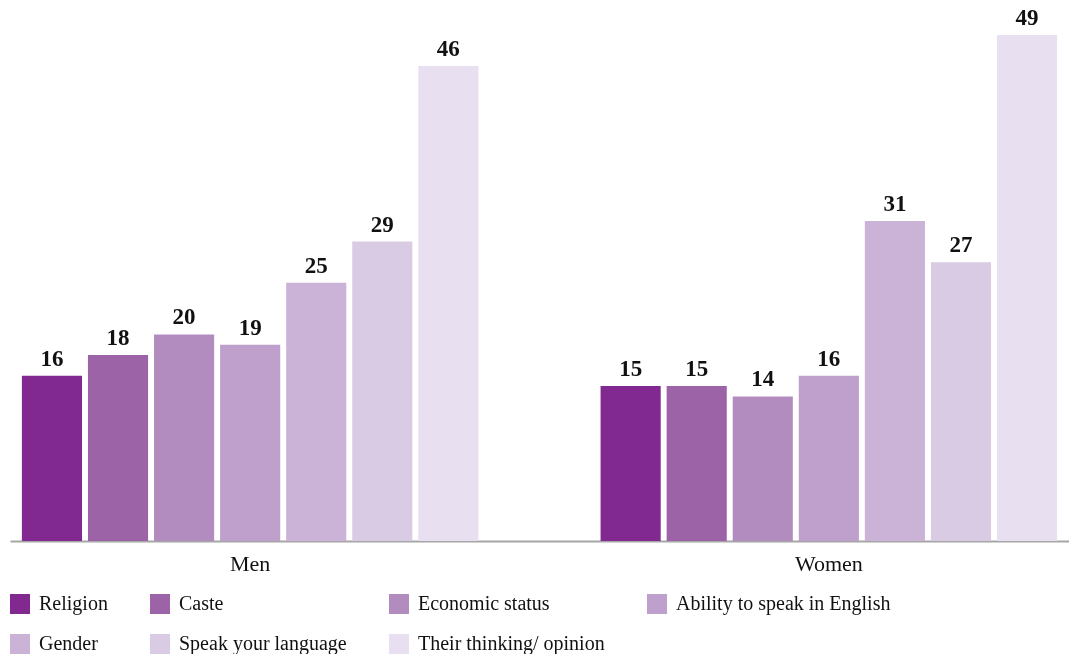 The height and width of the screenshot is (664, 1069). What do you see at coordinates (783, 603) in the screenshot?
I see `legend-label: Ability to speak in English` at bounding box center [783, 603].